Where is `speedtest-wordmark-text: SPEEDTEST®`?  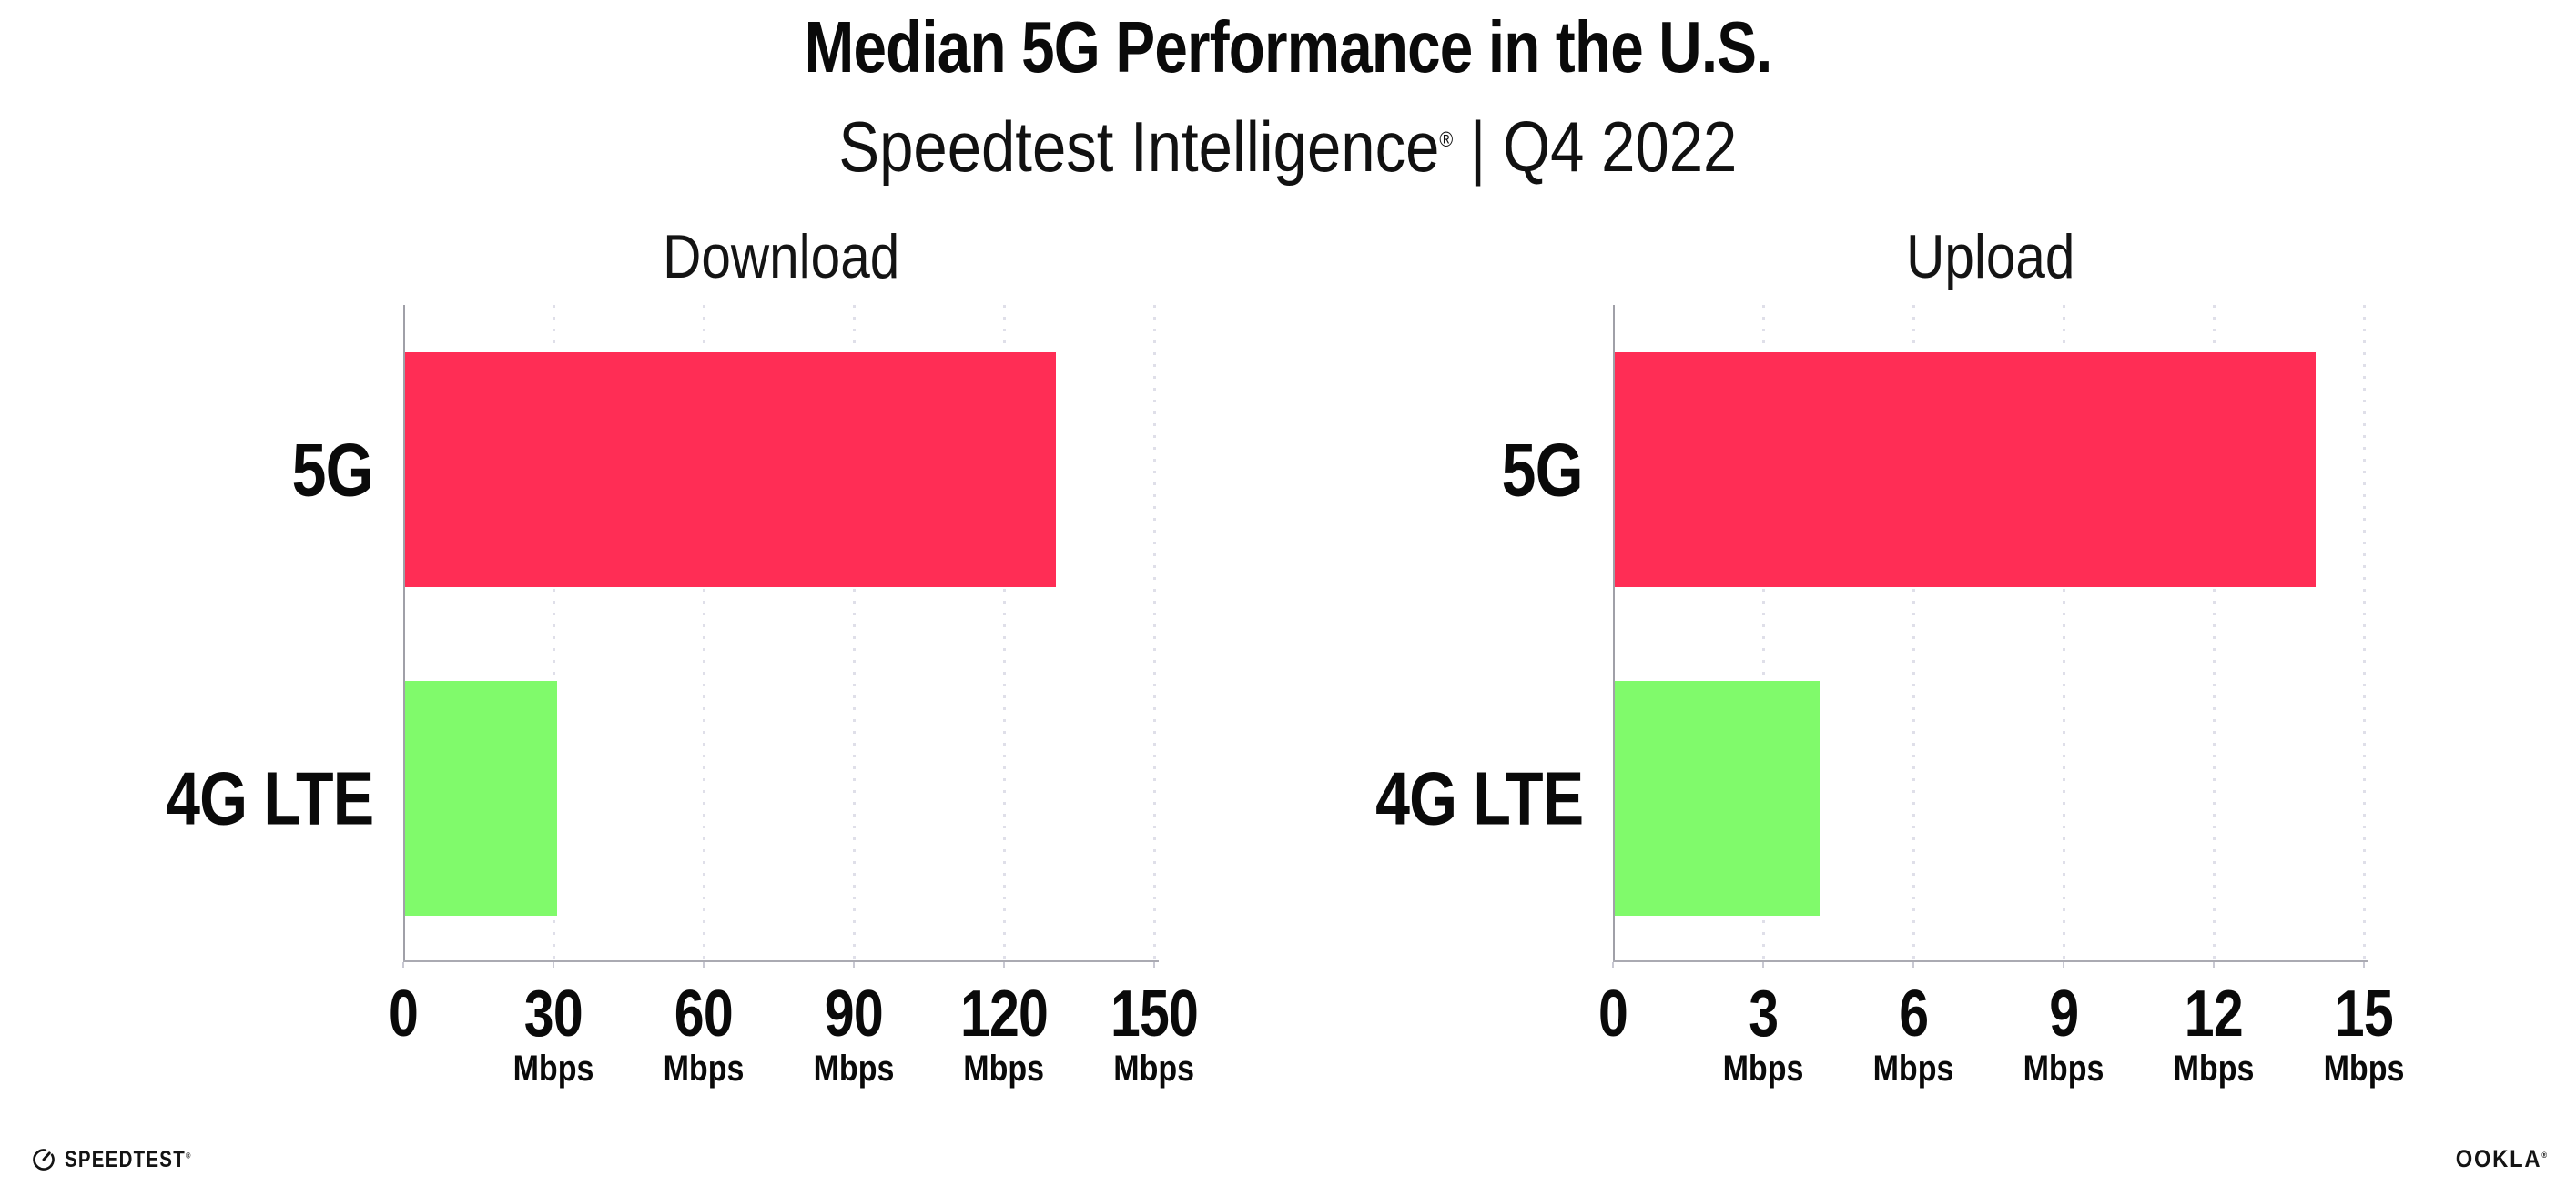
speedtest-wordmark-text: SPEEDTEST® is located at coordinates (128, 1159).